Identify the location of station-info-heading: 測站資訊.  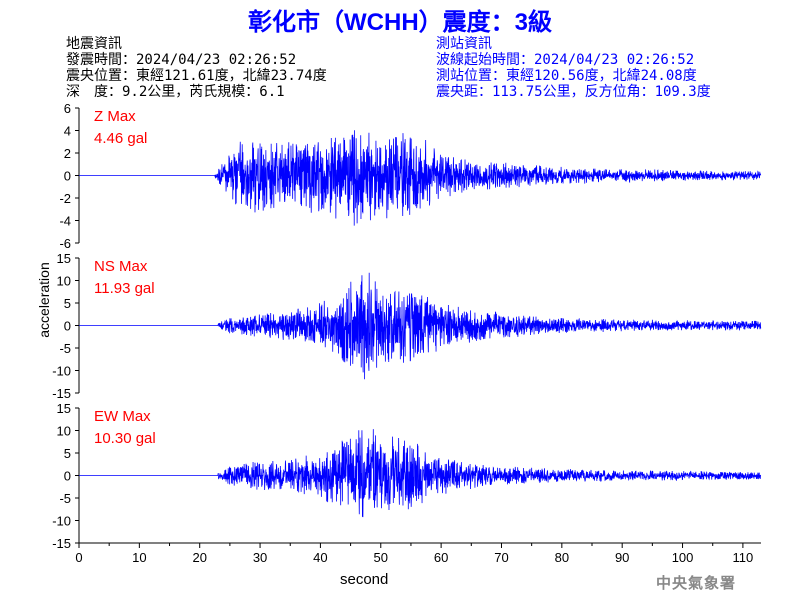
(464, 44).